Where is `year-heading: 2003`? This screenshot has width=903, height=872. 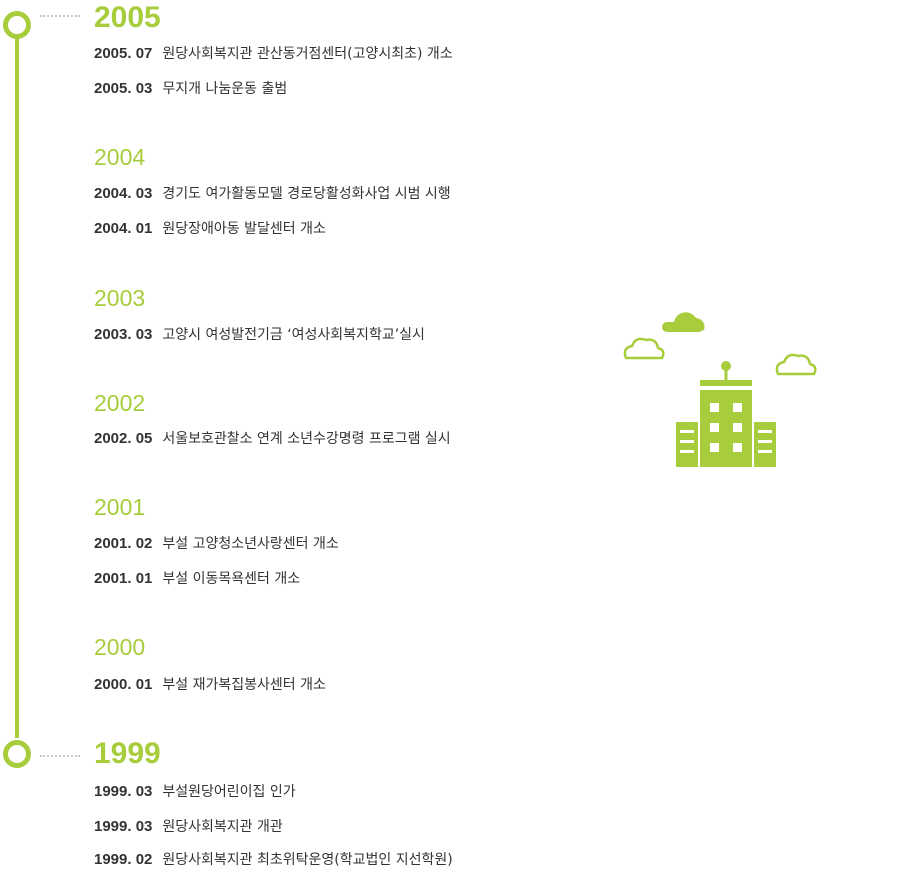
year-heading: 2003 is located at coordinates (120, 298).